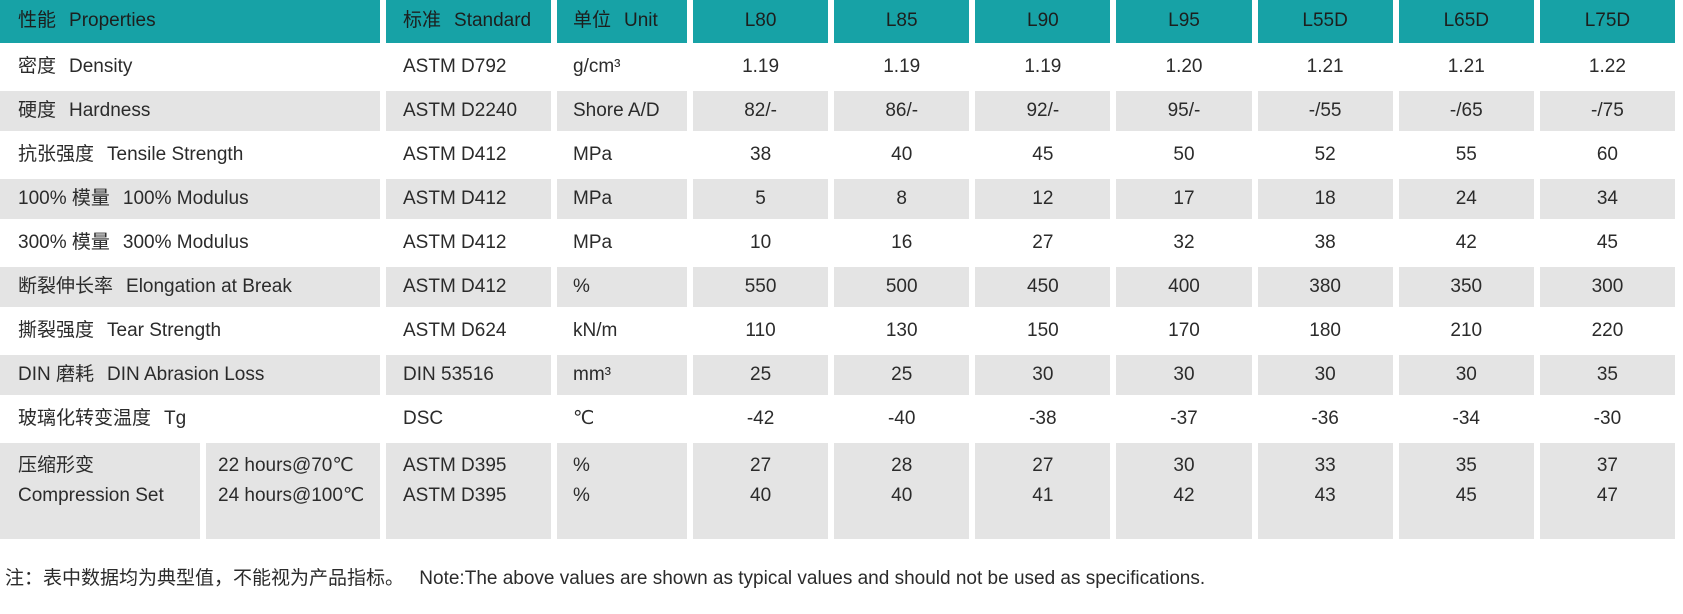  I want to click on value-cell: 550, so click(761, 287).